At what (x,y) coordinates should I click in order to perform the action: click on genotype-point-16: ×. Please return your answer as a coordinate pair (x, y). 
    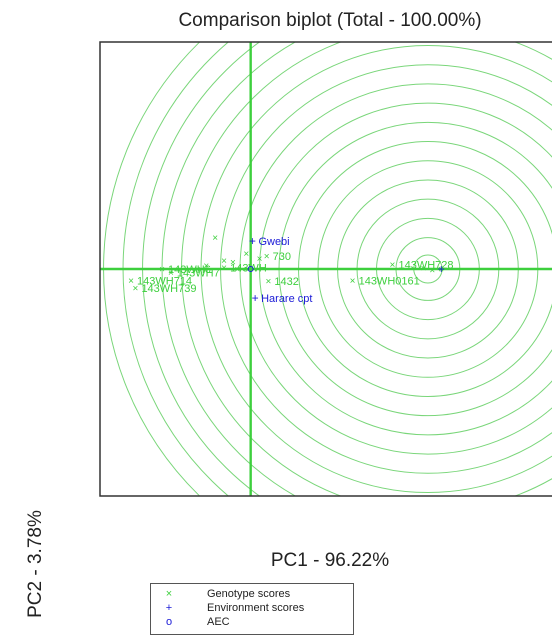
    Looking at the image, I should click on (198, 270).